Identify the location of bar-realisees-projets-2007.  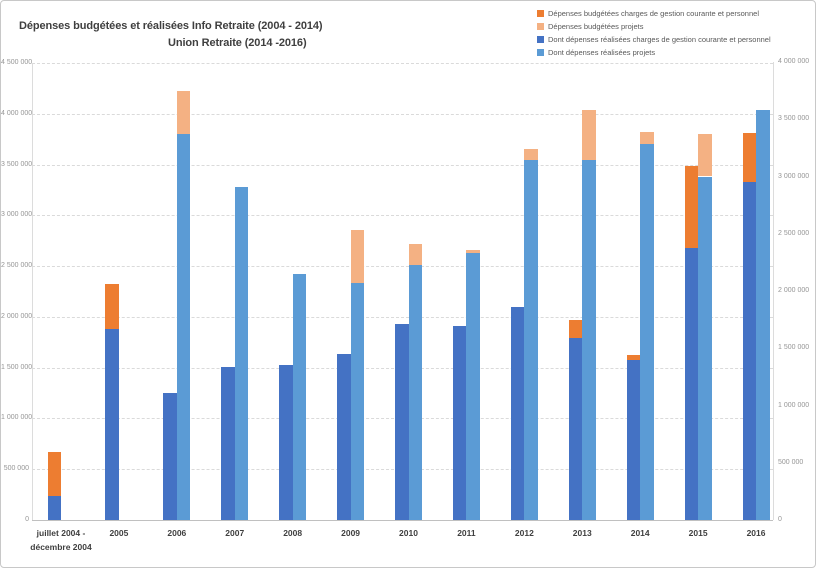
(241, 353).